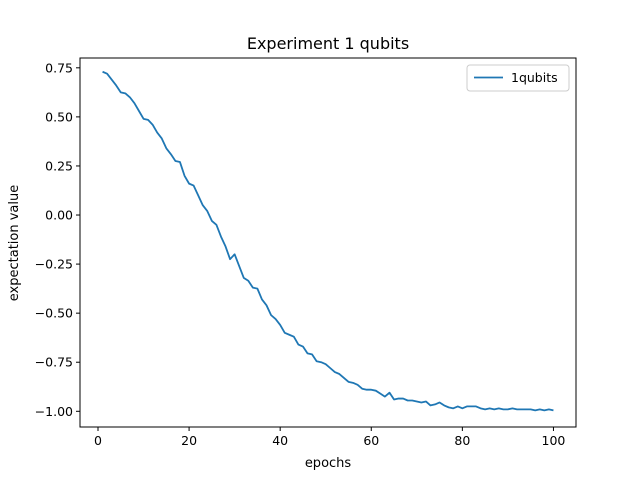 The width and height of the screenshot is (640, 480). Describe the element at coordinates (54, 264) in the screenshot. I see `y-tick-label: −0.25` at that location.